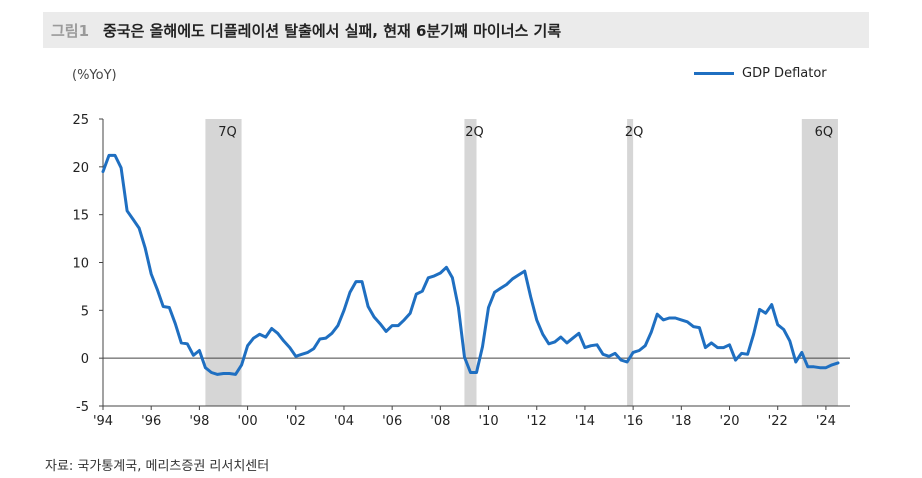 This screenshot has width=922, height=478. Describe the element at coordinates (151, 421) in the screenshot. I see `x-tick-label: '96` at that location.